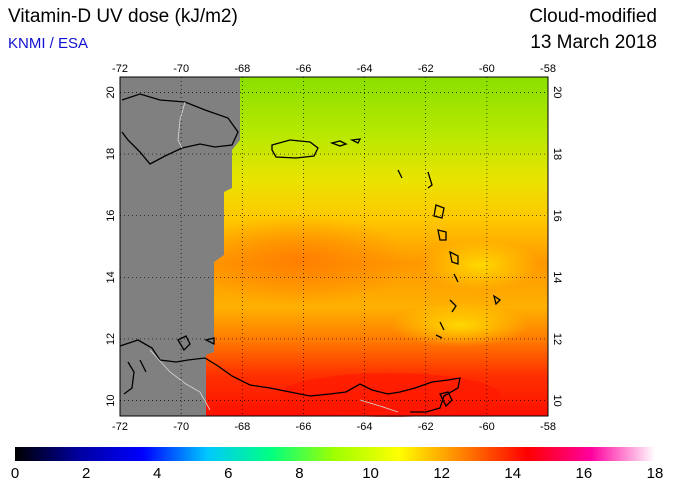 This screenshot has width=675, height=490. I want to click on color-scale-label: 12, so click(441, 473).